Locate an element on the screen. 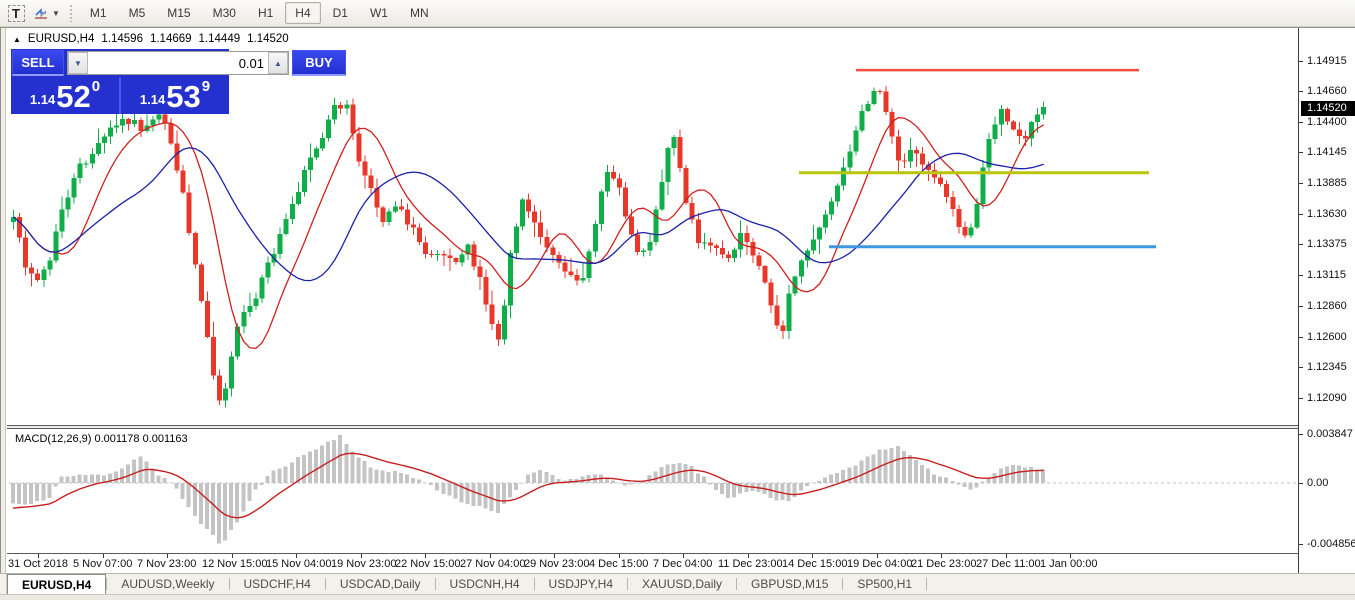 This screenshot has height=600, width=1355. buy-button: BUY is located at coordinates (319, 63).